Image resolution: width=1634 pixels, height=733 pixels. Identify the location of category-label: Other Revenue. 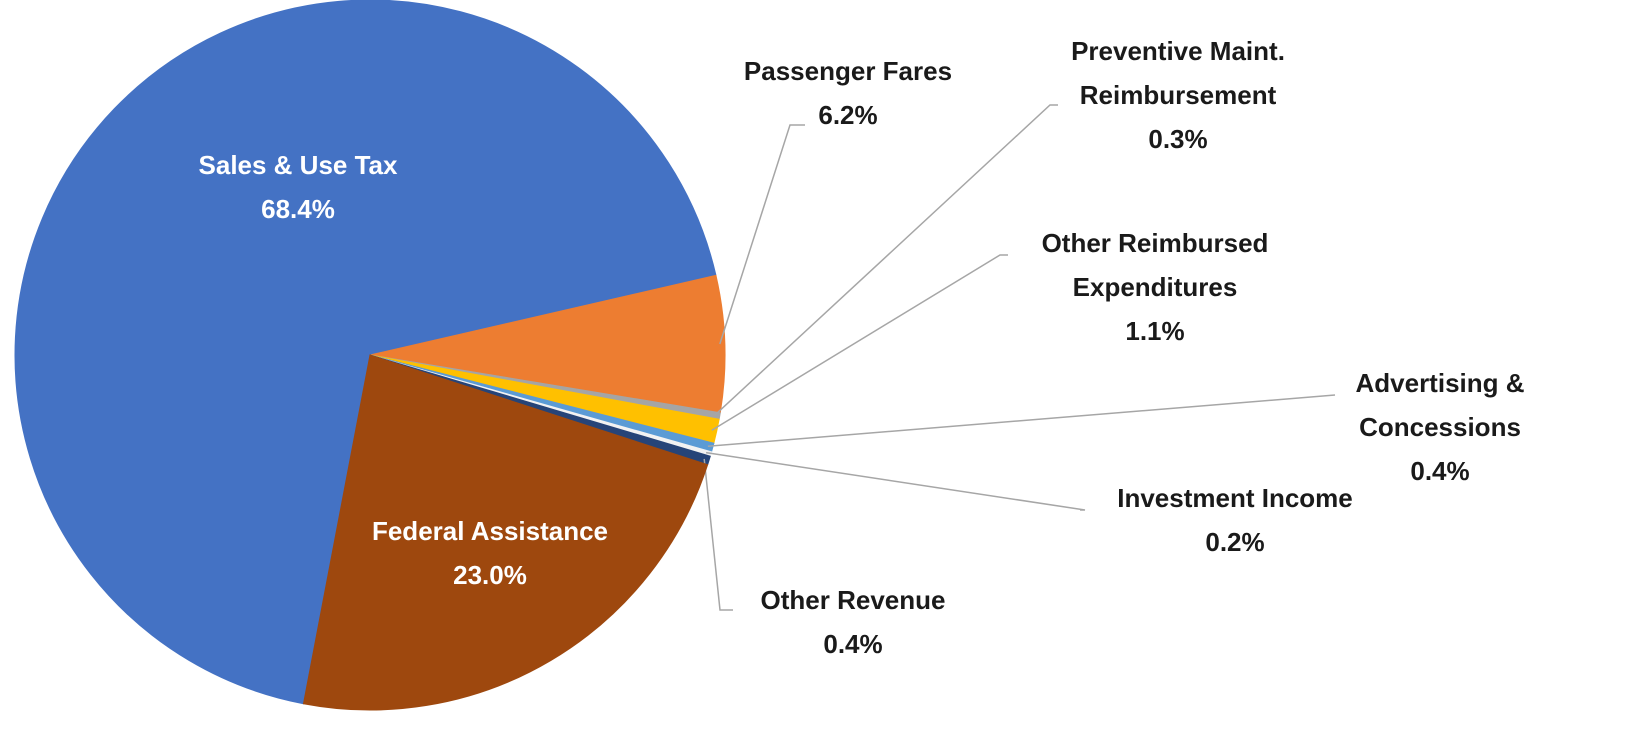
(853, 600).